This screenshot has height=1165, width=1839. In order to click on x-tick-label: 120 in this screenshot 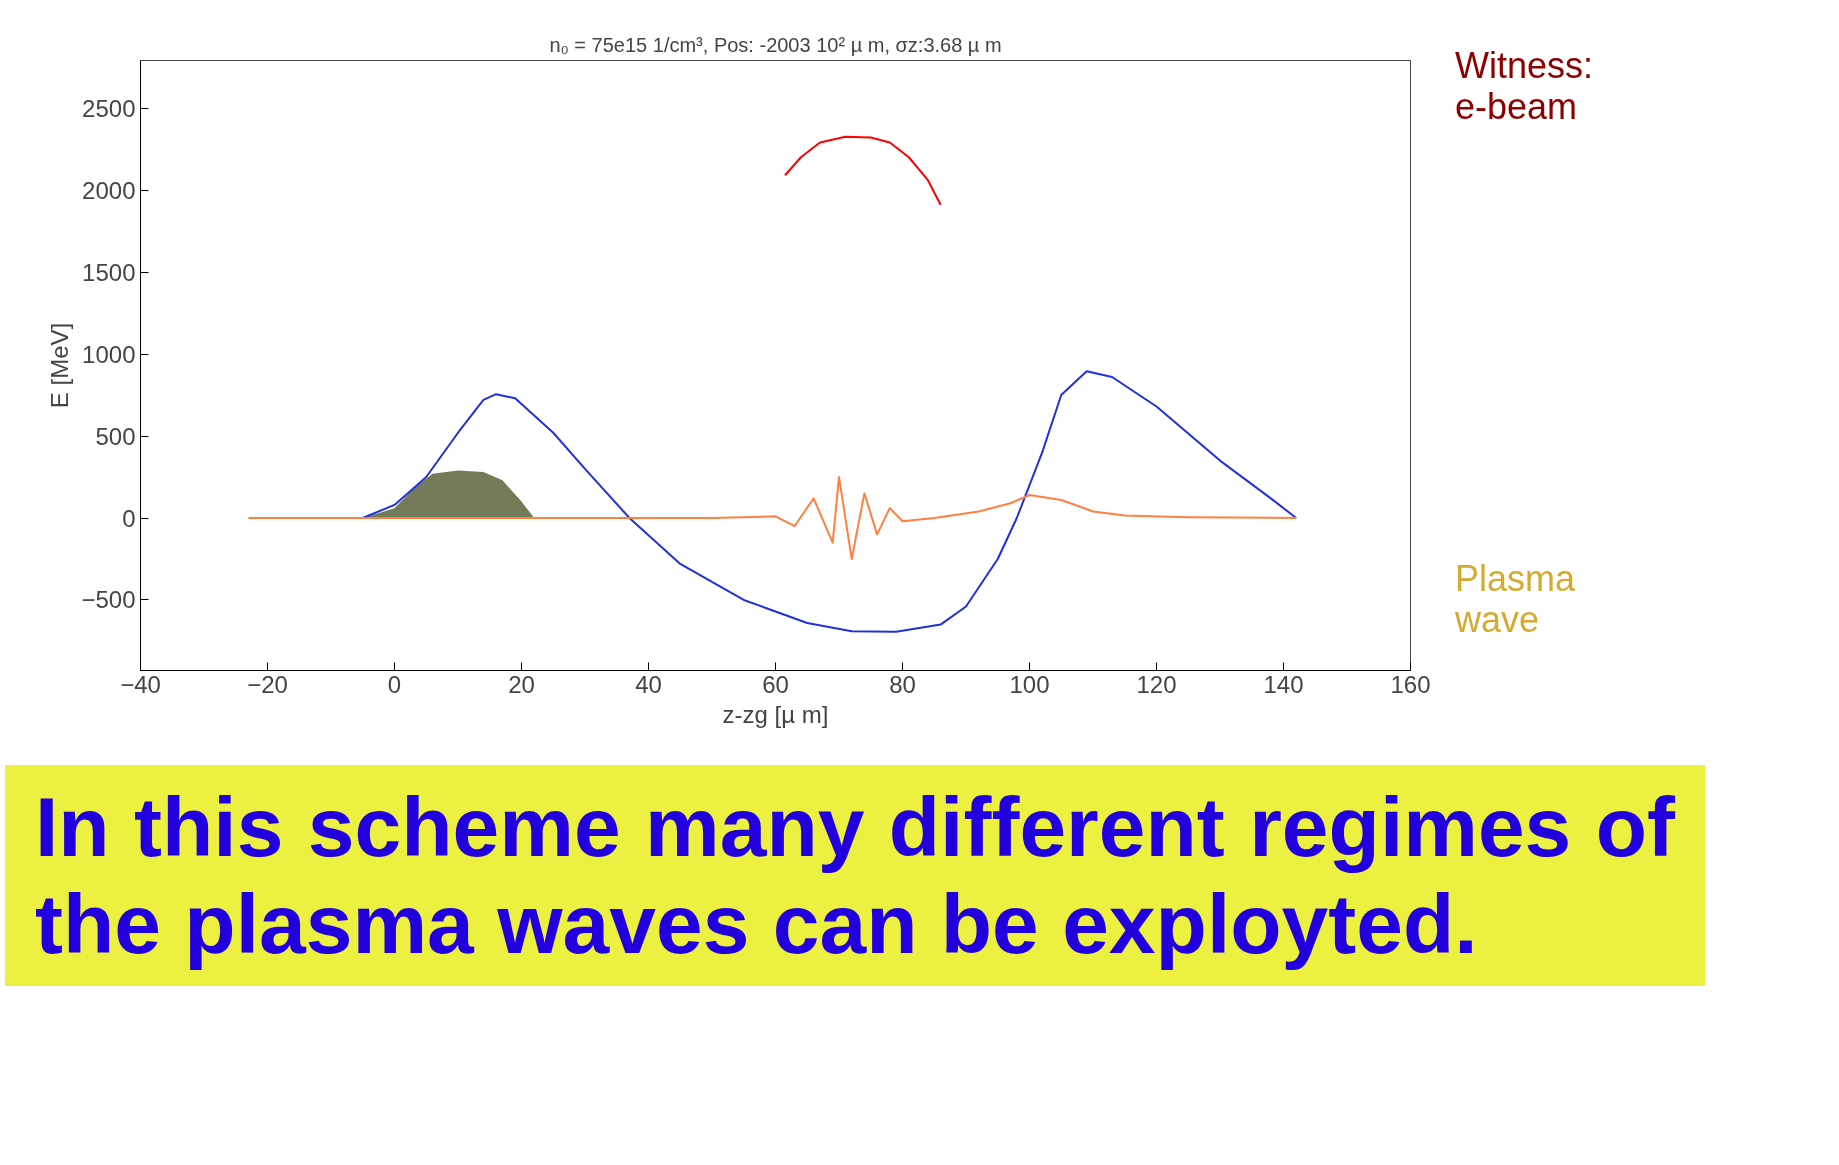, I will do `click(1156, 684)`.